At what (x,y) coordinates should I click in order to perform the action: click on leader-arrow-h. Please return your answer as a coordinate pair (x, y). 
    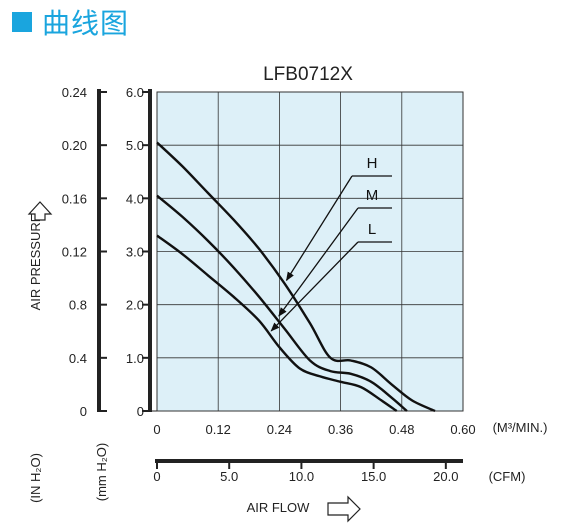
    Looking at the image, I should click on (319, 228).